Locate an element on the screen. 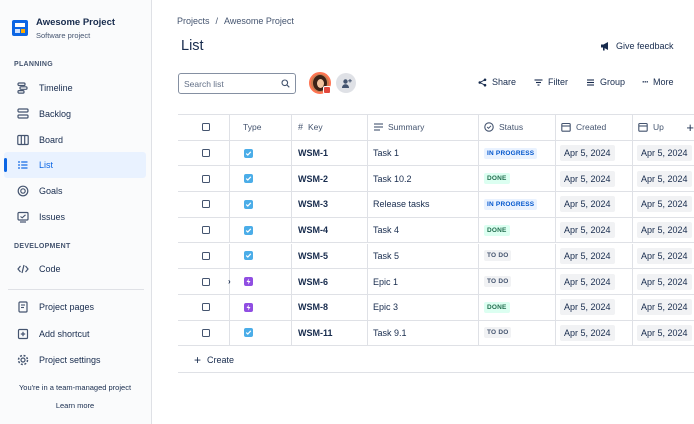  summary-cell: Task 1 is located at coordinates (423, 153).